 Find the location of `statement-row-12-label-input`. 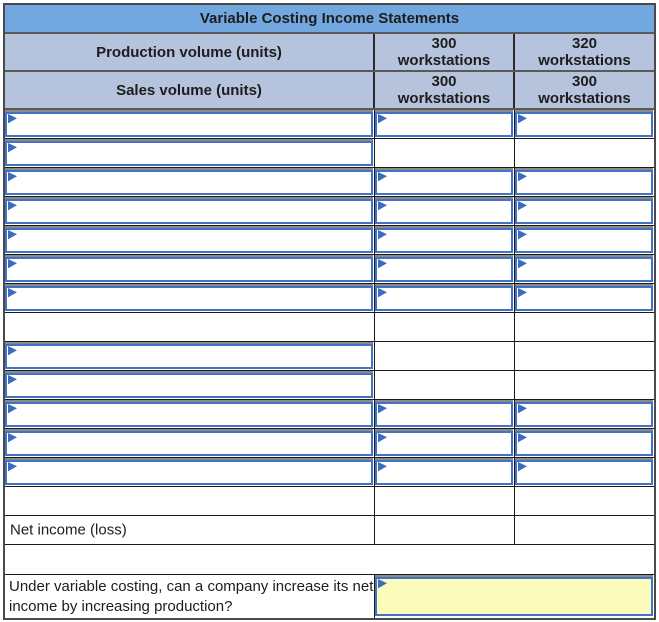

statement-row-12-label-input is located at coordinates (189, 443).